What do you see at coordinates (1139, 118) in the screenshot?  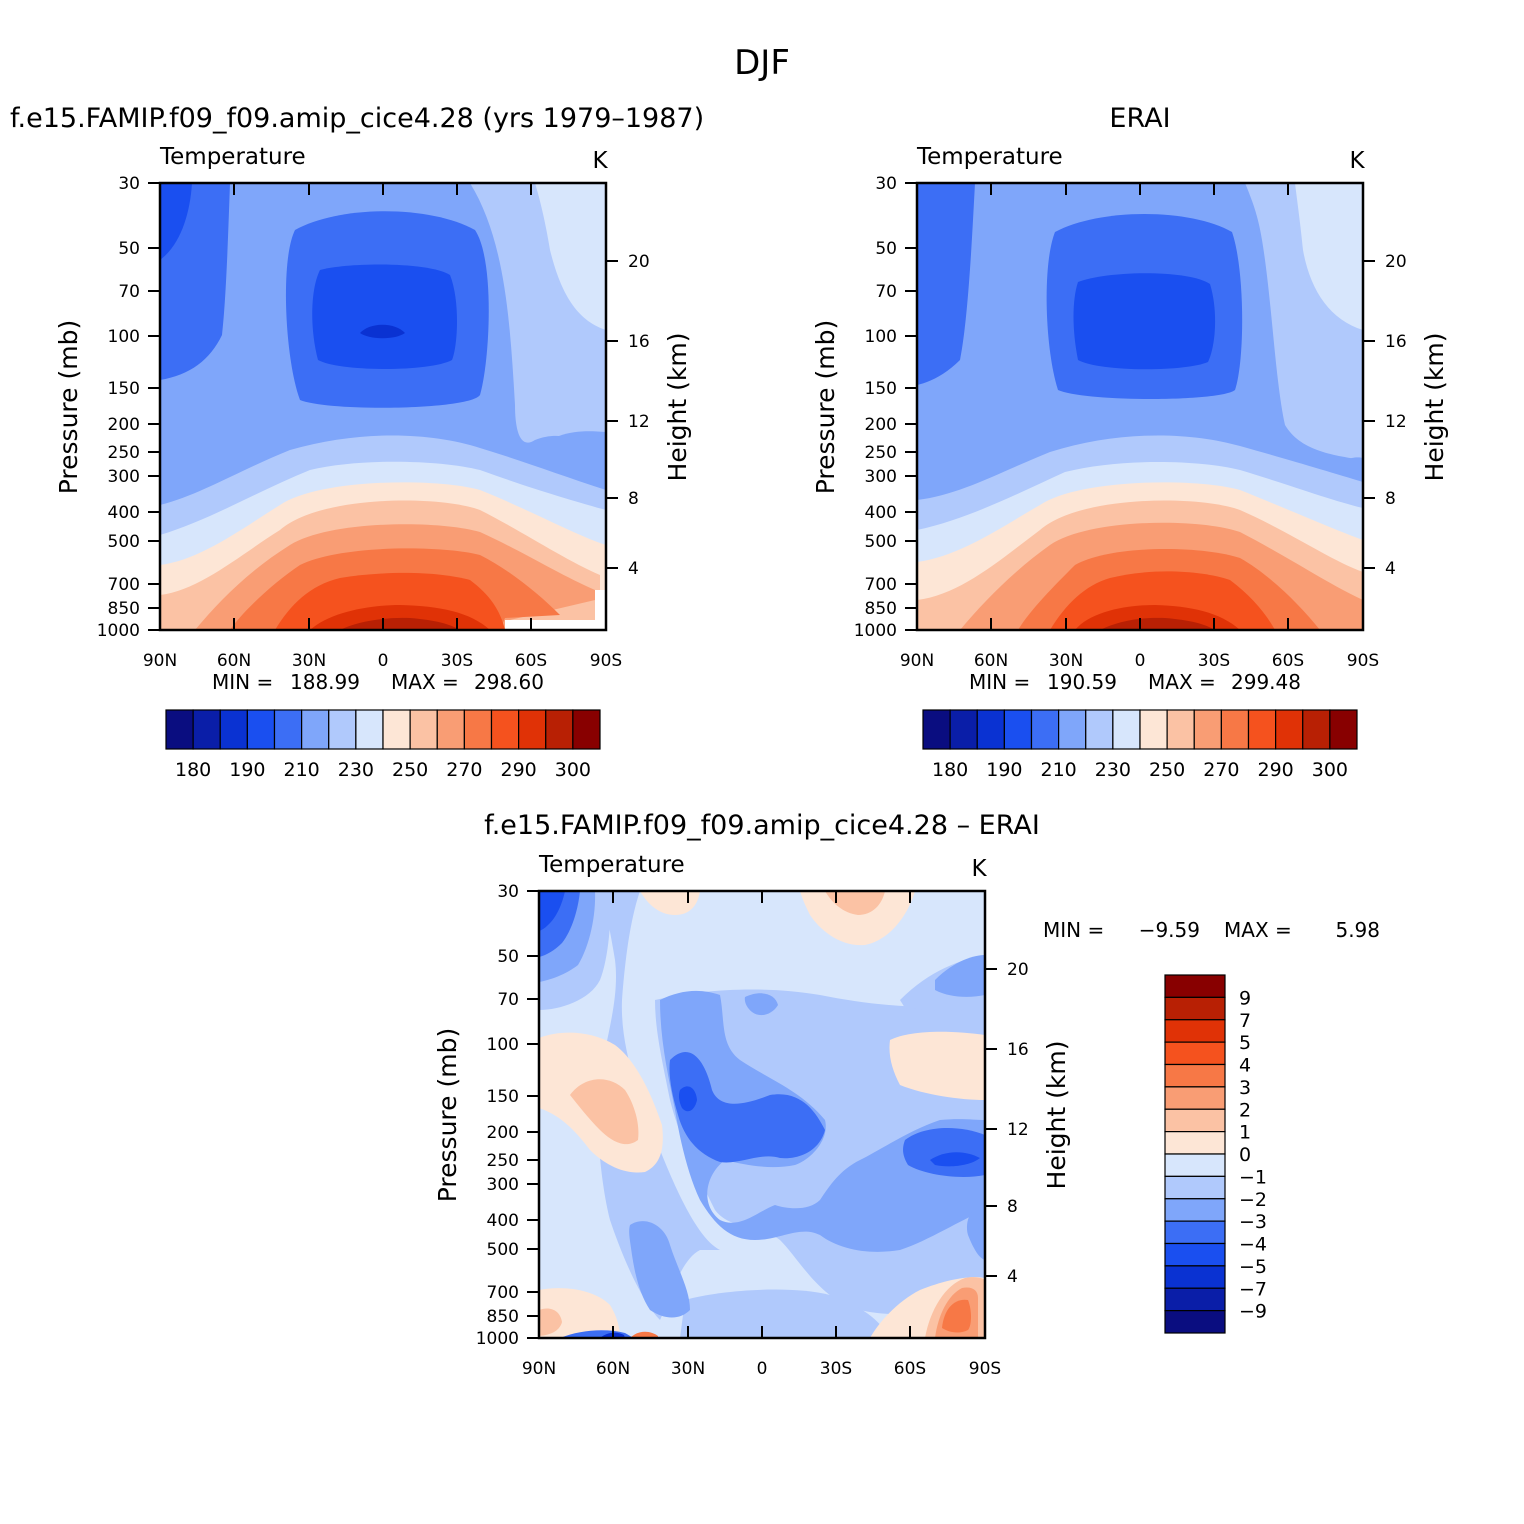 I see `panel-erai-title: ERAI` at bounding box center [1139, 118].